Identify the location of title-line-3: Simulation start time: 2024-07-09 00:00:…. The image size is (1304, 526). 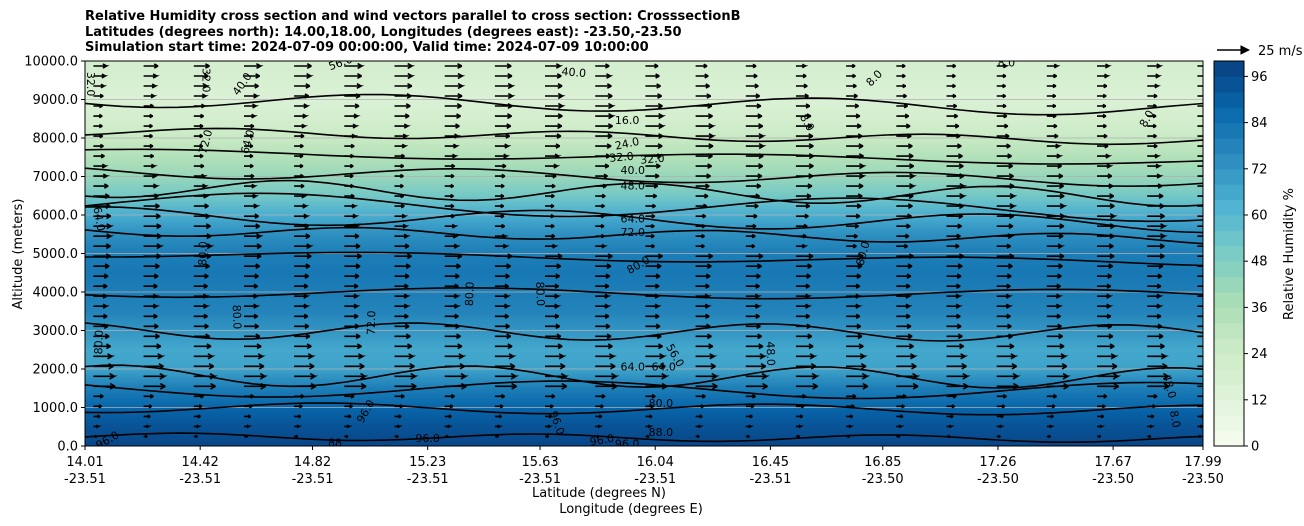
(367, 47).